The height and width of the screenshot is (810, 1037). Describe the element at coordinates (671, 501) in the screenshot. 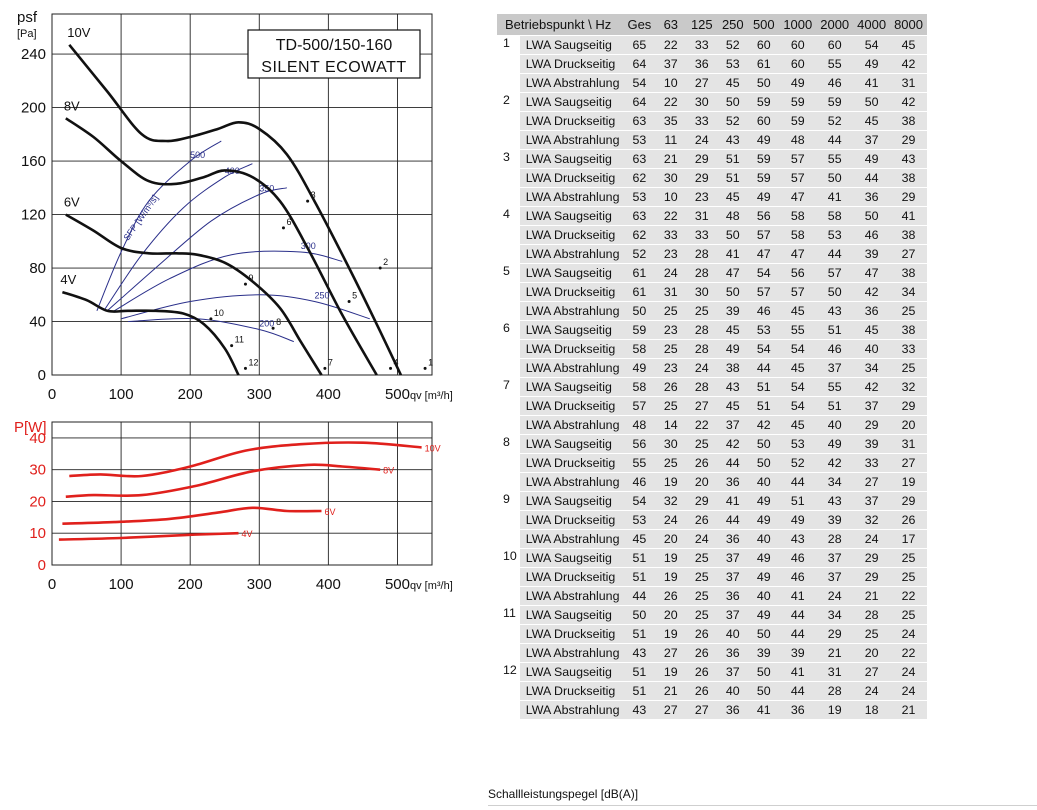

I see `table-cell: 32` at that location.